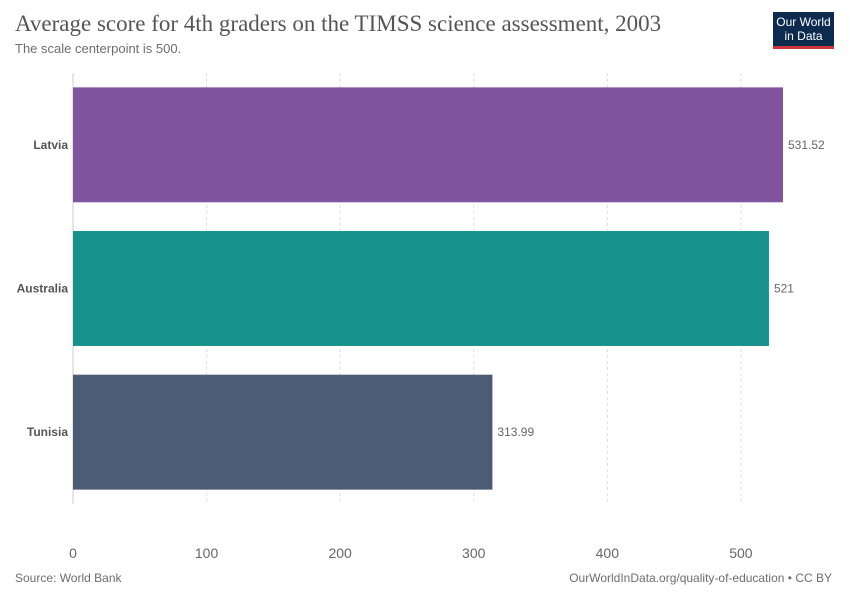  What do you see at coordinates (803, 22) in the screenshot?
I see `logo-line-1: Our World` at bounding box center [803, 22].